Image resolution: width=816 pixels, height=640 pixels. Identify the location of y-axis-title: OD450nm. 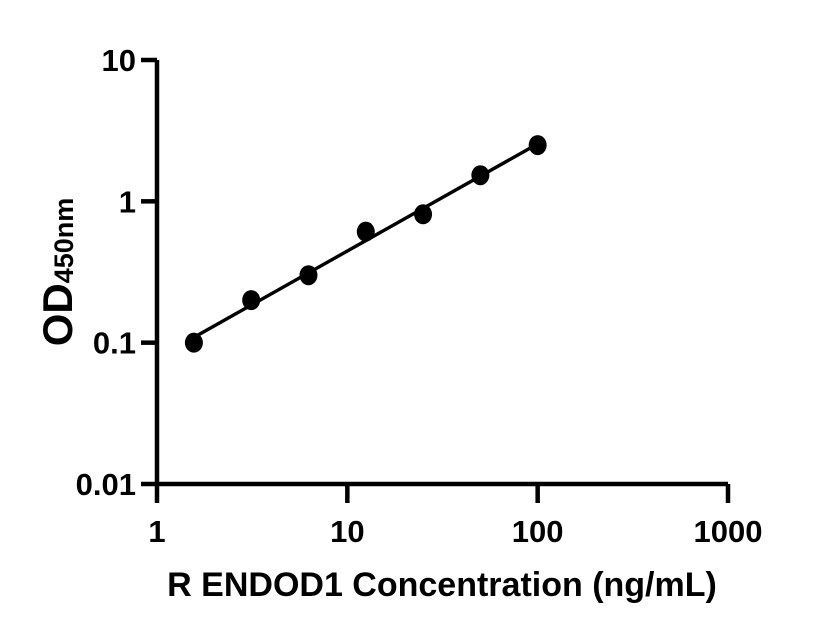
(57, 272).